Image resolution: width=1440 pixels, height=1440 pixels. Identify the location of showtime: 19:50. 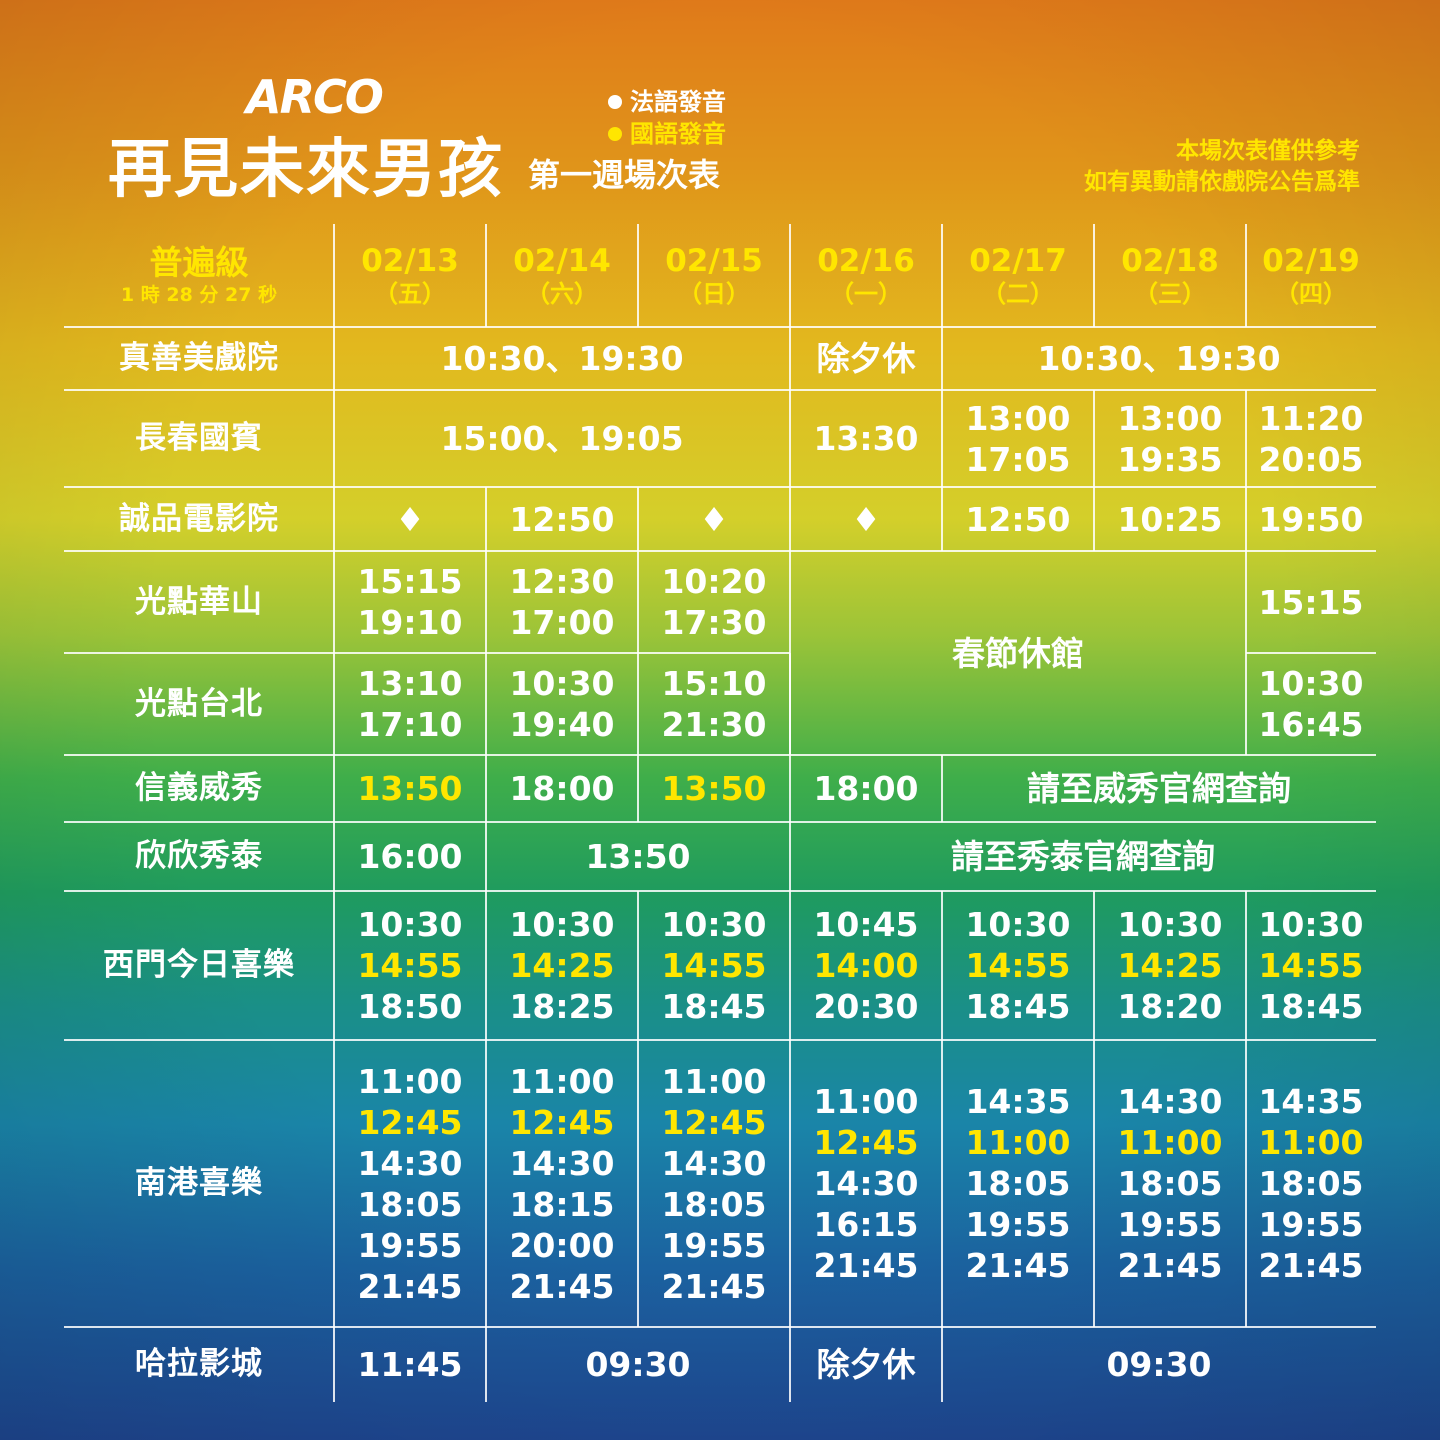
(1311, 519).